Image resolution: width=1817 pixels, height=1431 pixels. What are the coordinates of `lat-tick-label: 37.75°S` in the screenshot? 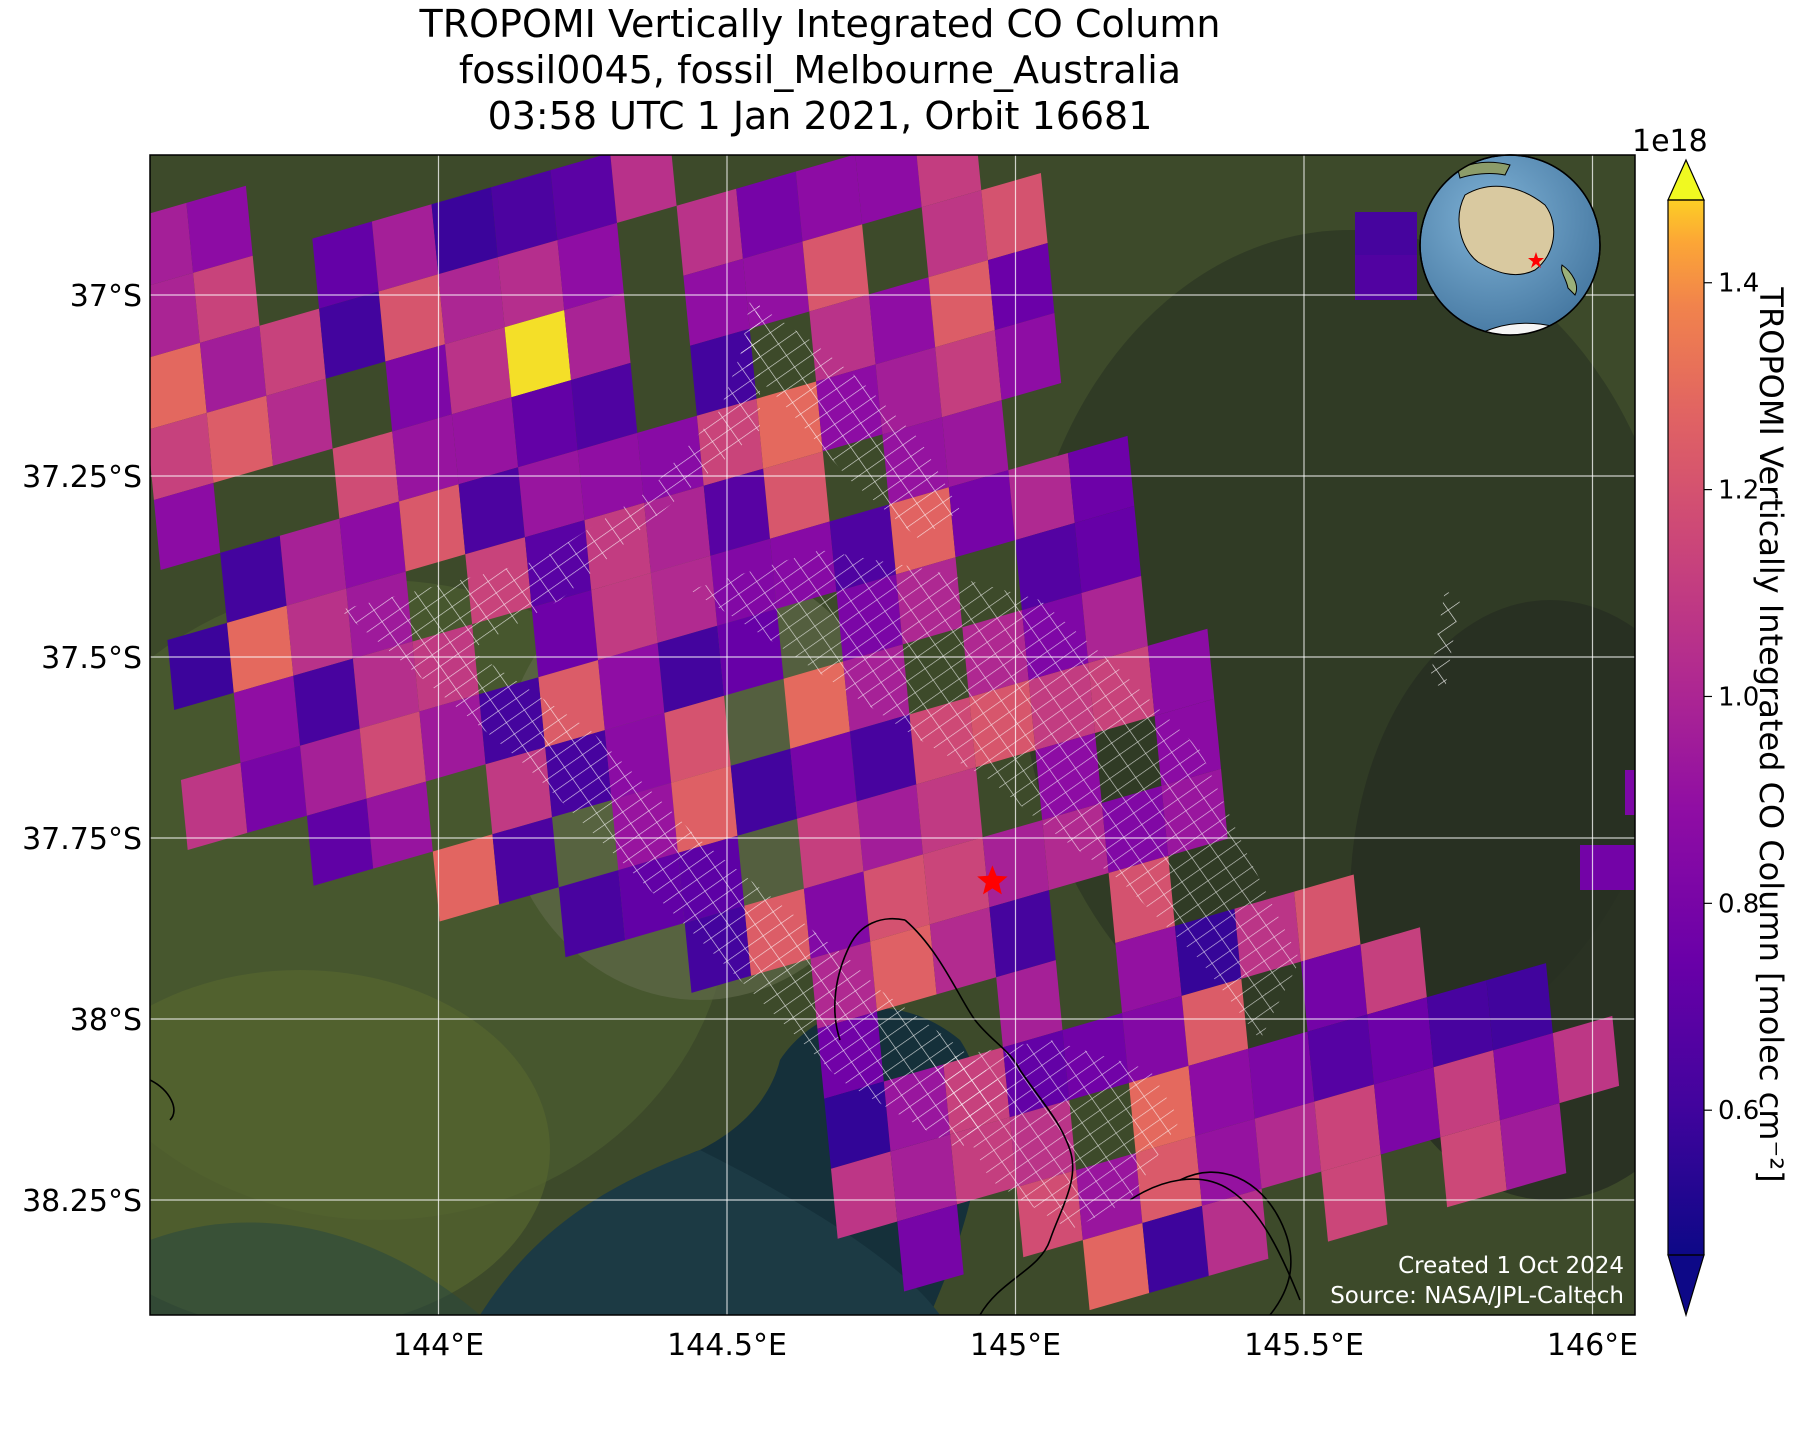 It's located at (82, 839).